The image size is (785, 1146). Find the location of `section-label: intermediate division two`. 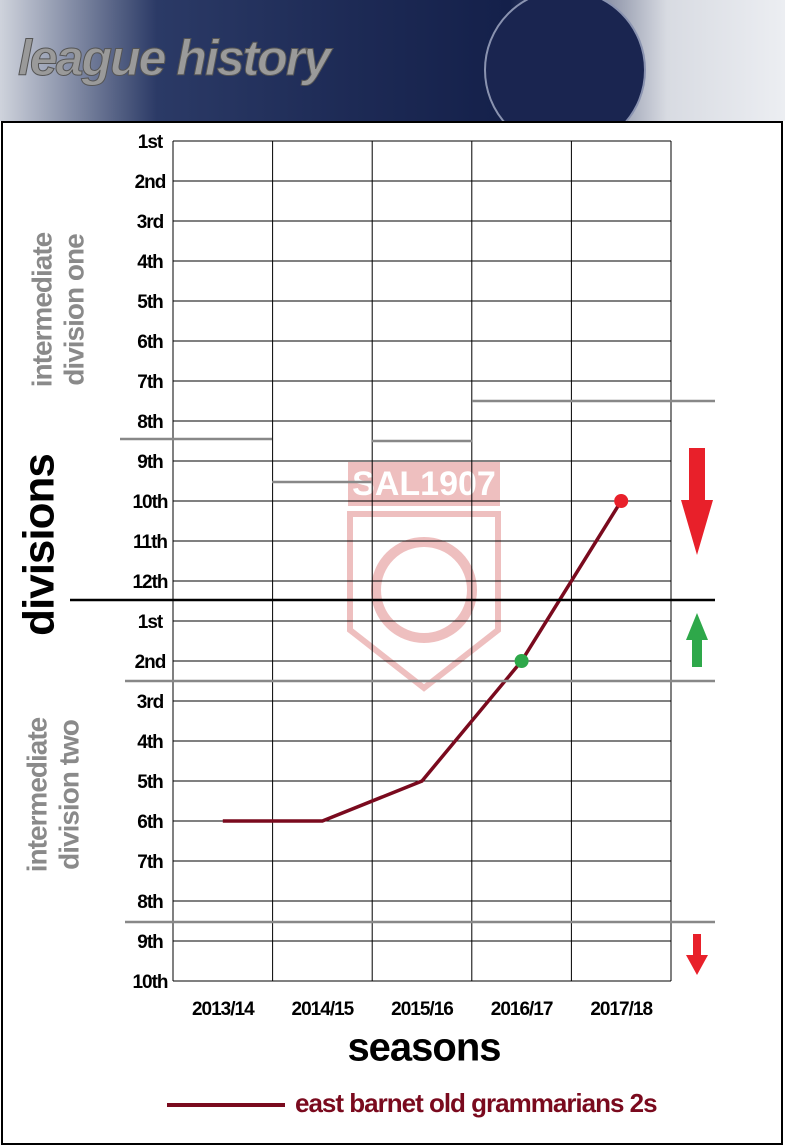

section-label: intermediate division two is located at coordinates (52, 794).